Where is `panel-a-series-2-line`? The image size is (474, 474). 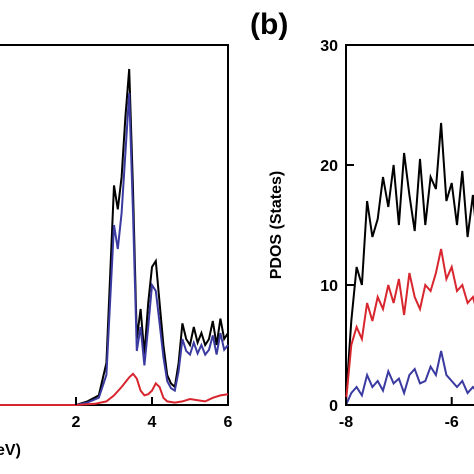 panel-a-series-2-line is located at coordinates (114, 389).